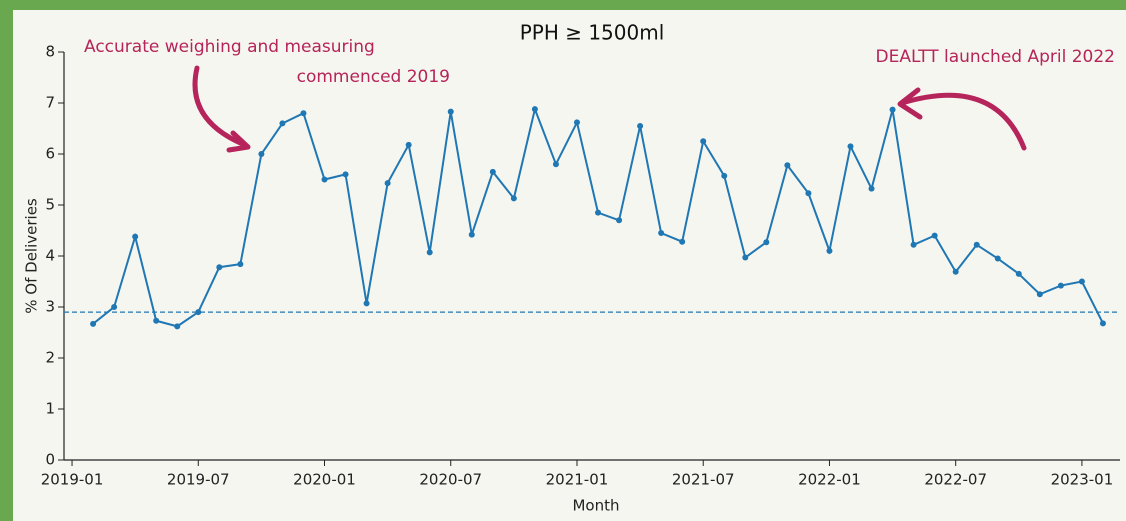 This screenshot has width=1126, height=521. I want to click on x-tick-label: 2021-07, so click(703, 480).